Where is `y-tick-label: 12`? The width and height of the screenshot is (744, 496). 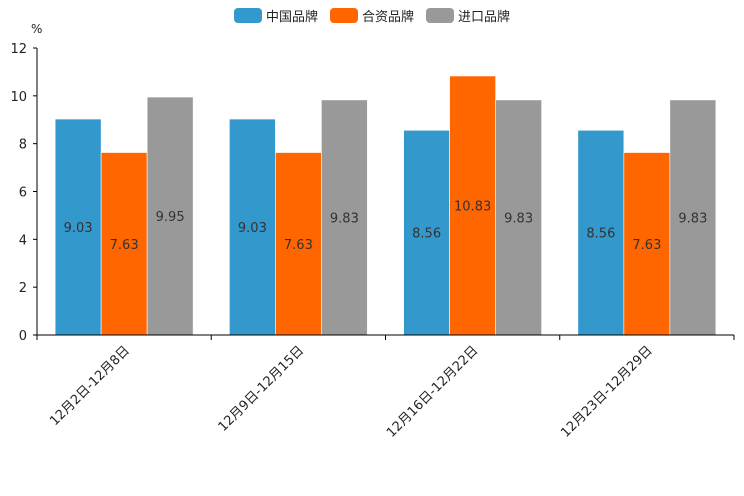 y-tick-label: 12 is located at coordinates (18, 49).